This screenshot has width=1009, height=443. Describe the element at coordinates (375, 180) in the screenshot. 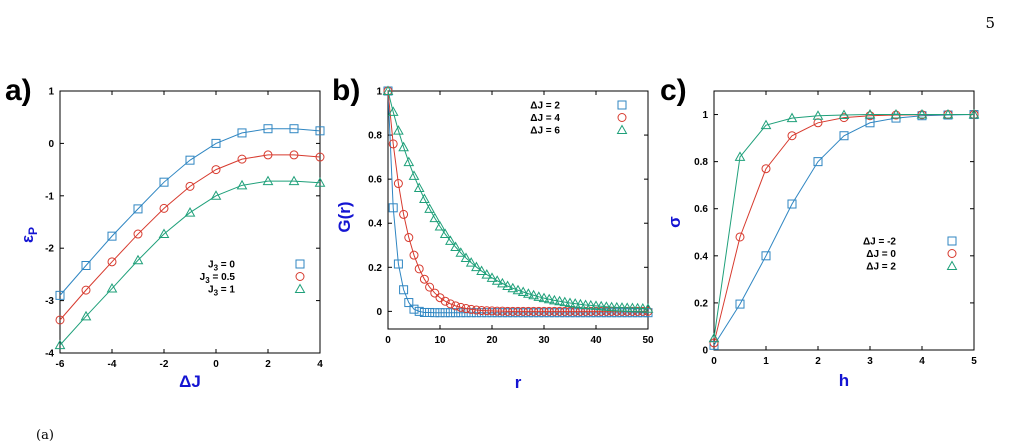

I see `y-tick-label: 0.6` at that location.